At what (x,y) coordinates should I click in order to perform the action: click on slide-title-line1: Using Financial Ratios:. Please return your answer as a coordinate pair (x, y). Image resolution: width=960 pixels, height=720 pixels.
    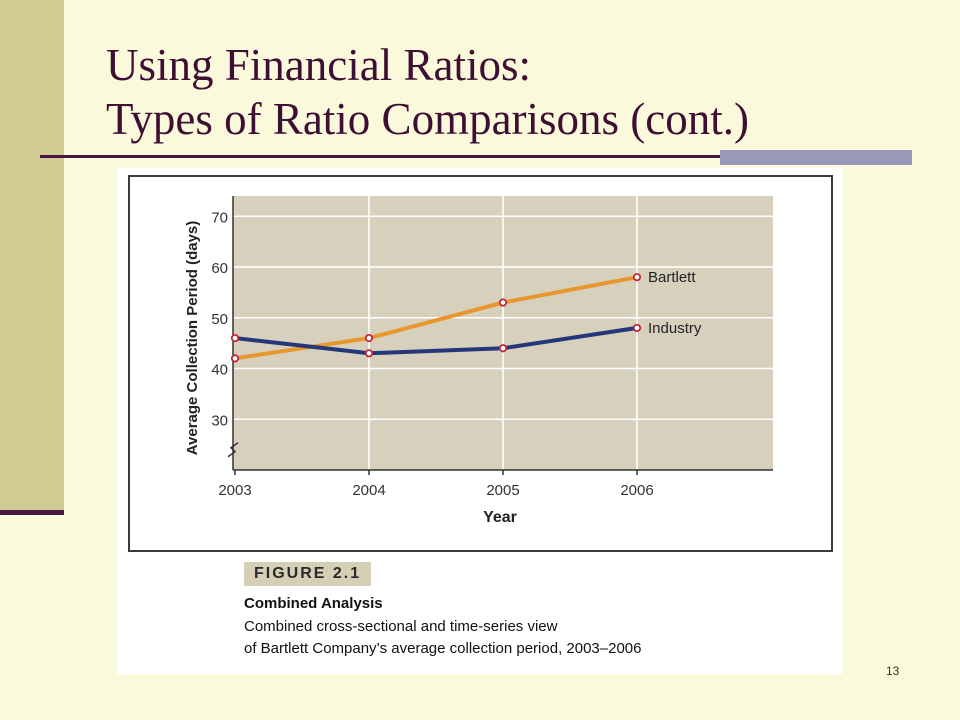
    Looking at the image, I should click on (318, 65).